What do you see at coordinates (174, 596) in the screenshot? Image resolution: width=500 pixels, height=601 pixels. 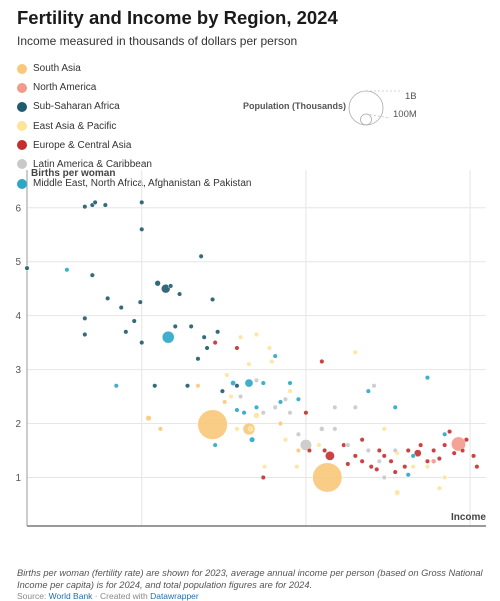 I see `source-link-datawrapper: Datawrapper` at bounding box center [174, 596].